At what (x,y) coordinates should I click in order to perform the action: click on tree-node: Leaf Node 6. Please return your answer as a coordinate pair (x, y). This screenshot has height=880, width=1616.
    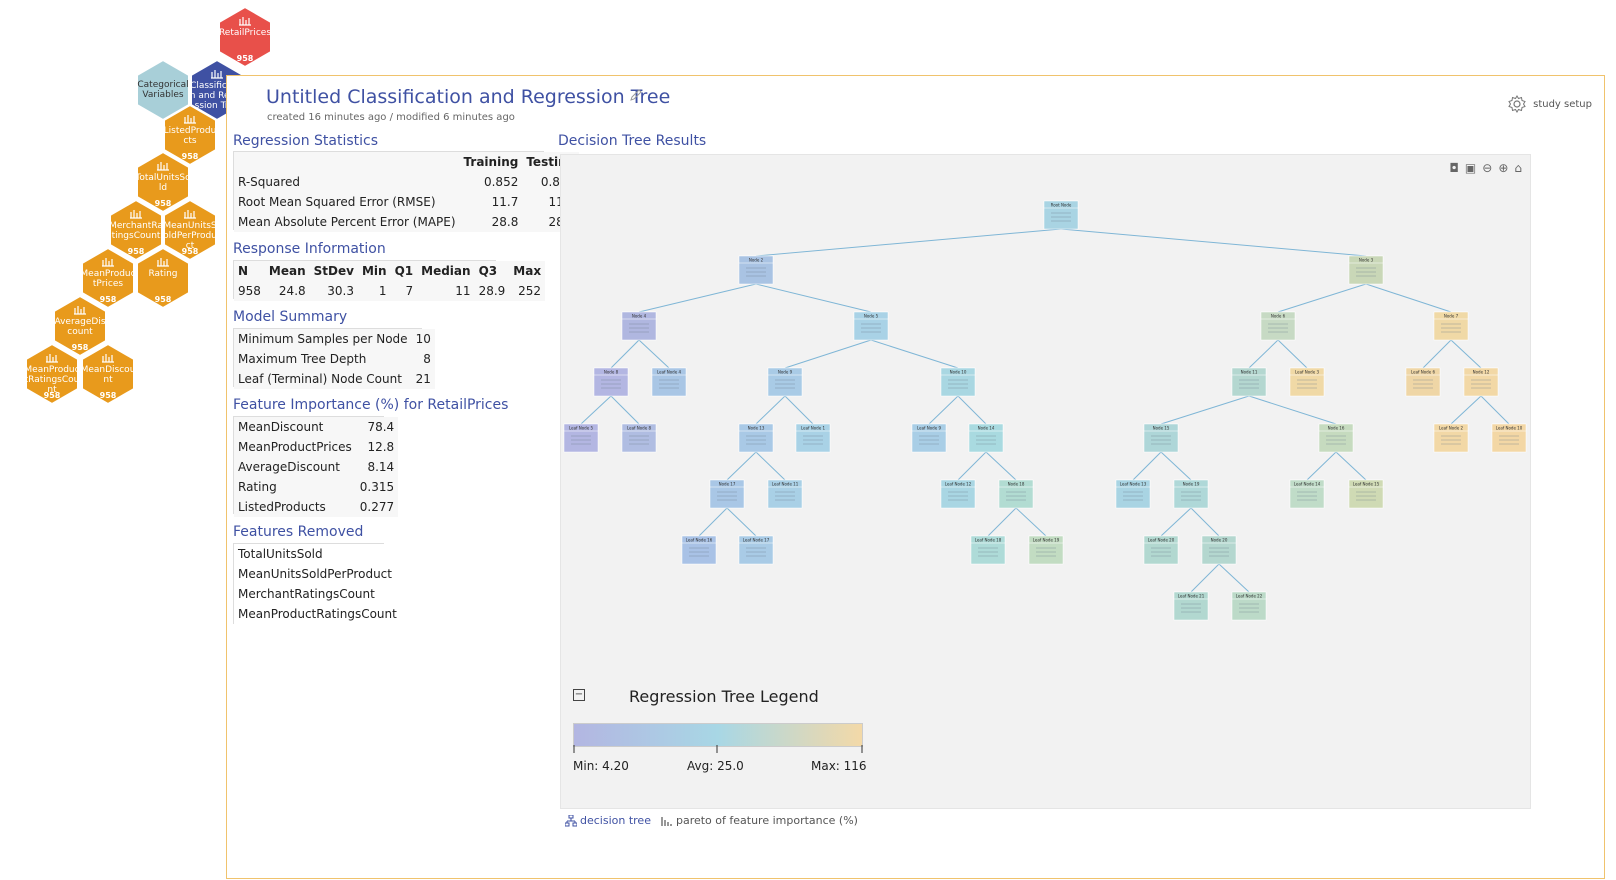
    Looking at the image, I should click on (1423, 382).